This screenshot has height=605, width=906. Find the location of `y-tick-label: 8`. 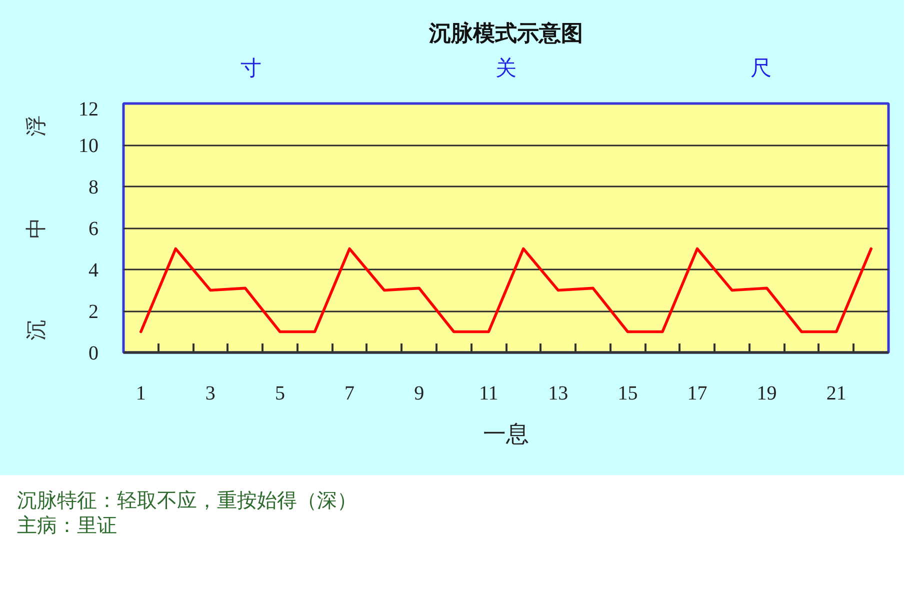

y-tick-label: 8 is located at coordinates (93, 187).